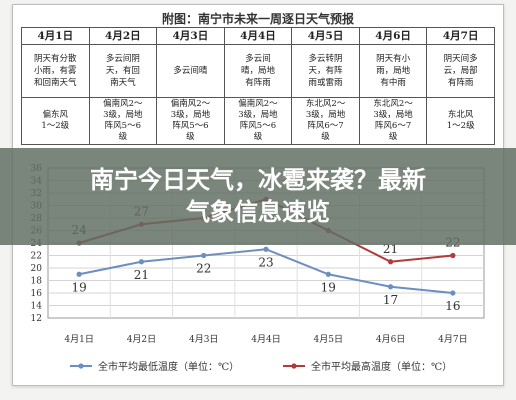 The image size is (516, 400). Describe the element at coordinates (325, 59) in the screenshot. I see `weather-line: 多云转阴` at that location.